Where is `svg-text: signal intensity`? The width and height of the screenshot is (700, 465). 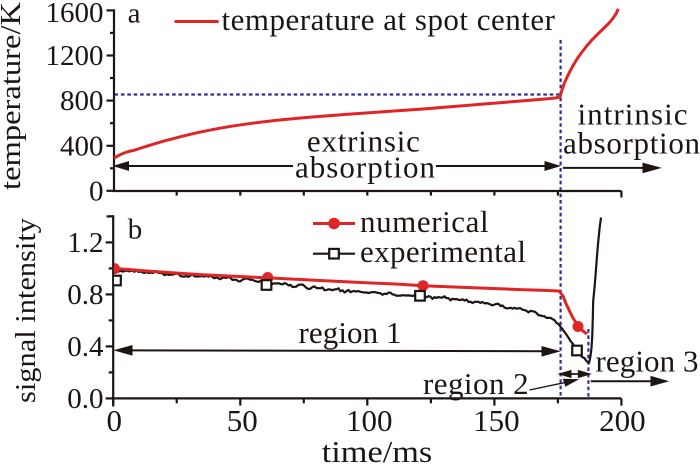 svg-text: signal intensity is located at coordinates (26, 310).